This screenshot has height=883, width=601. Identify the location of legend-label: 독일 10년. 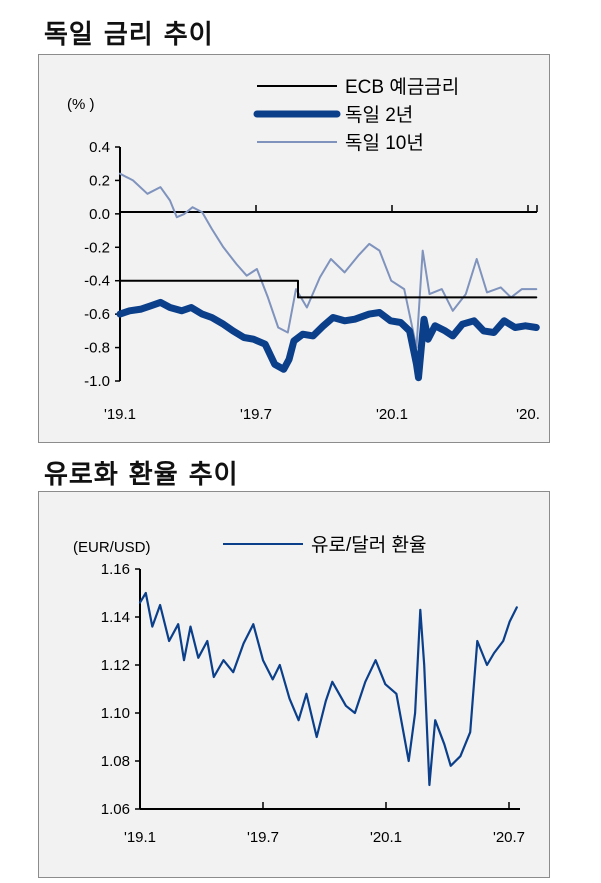
(384, 143).